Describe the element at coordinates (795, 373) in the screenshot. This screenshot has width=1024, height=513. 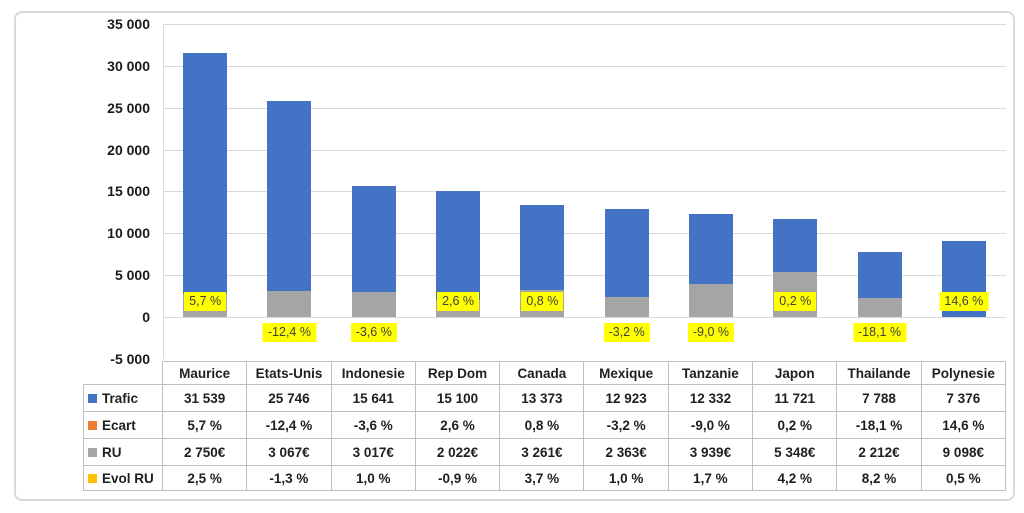
I see `column-header-Japon: Japon` at that location.